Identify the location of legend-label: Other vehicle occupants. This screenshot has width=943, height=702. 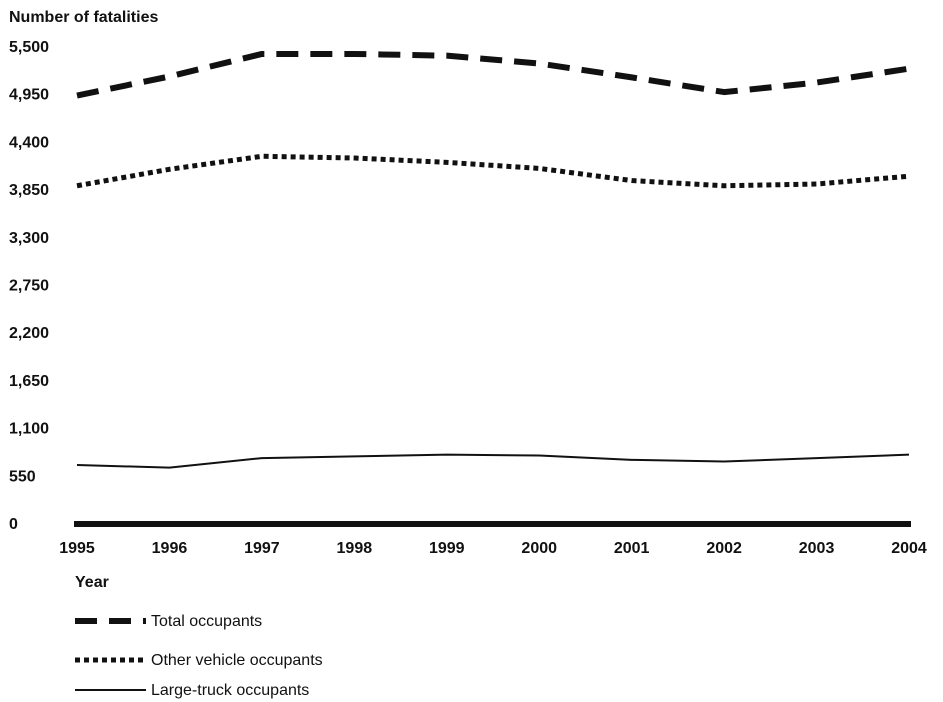
(237, 660).